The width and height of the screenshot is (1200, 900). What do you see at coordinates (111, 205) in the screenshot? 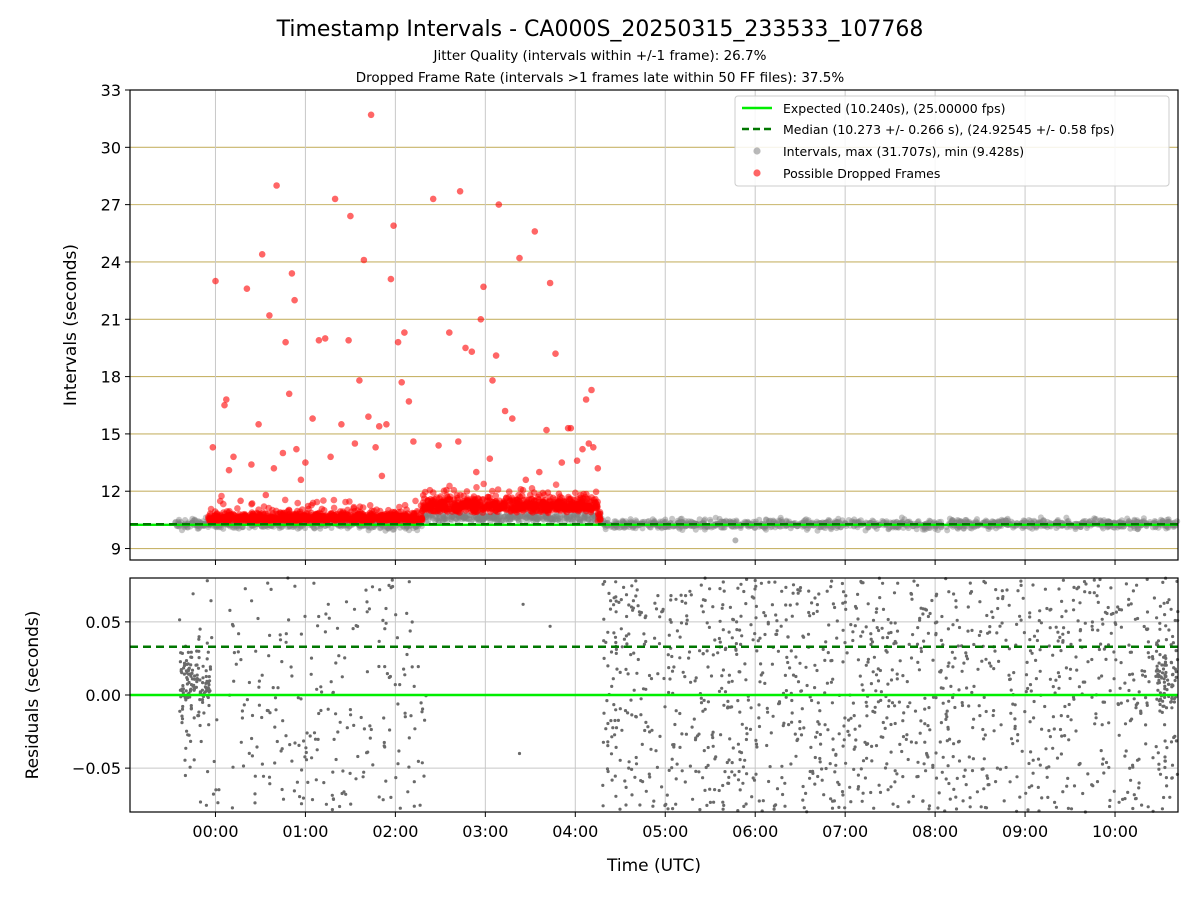
I see `top-ytick-label: 27` at bounding box center [111, 205].